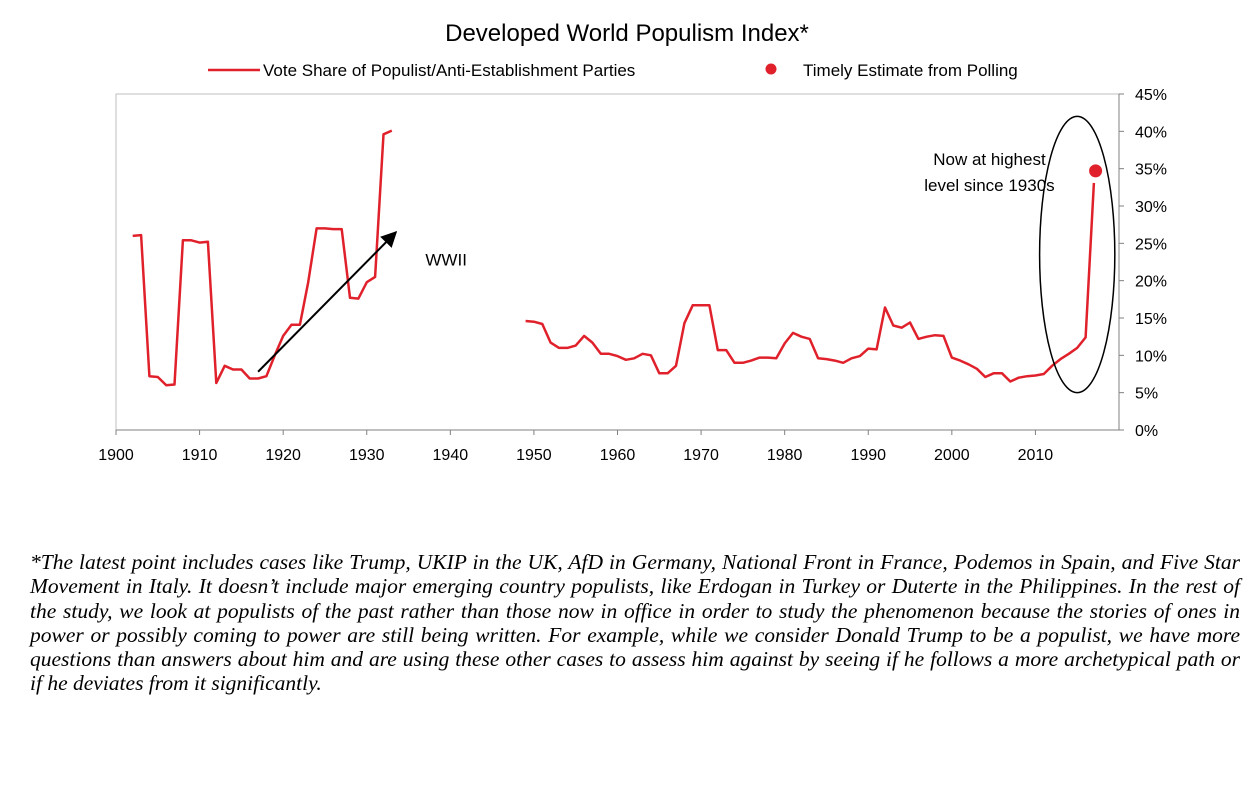 The width and height of the screenshot is (1254, 794). What do you see at coordinates (785, 455) in the screenshot?
I see `x-tick-label: 1980` at bounding box center [785, 455].